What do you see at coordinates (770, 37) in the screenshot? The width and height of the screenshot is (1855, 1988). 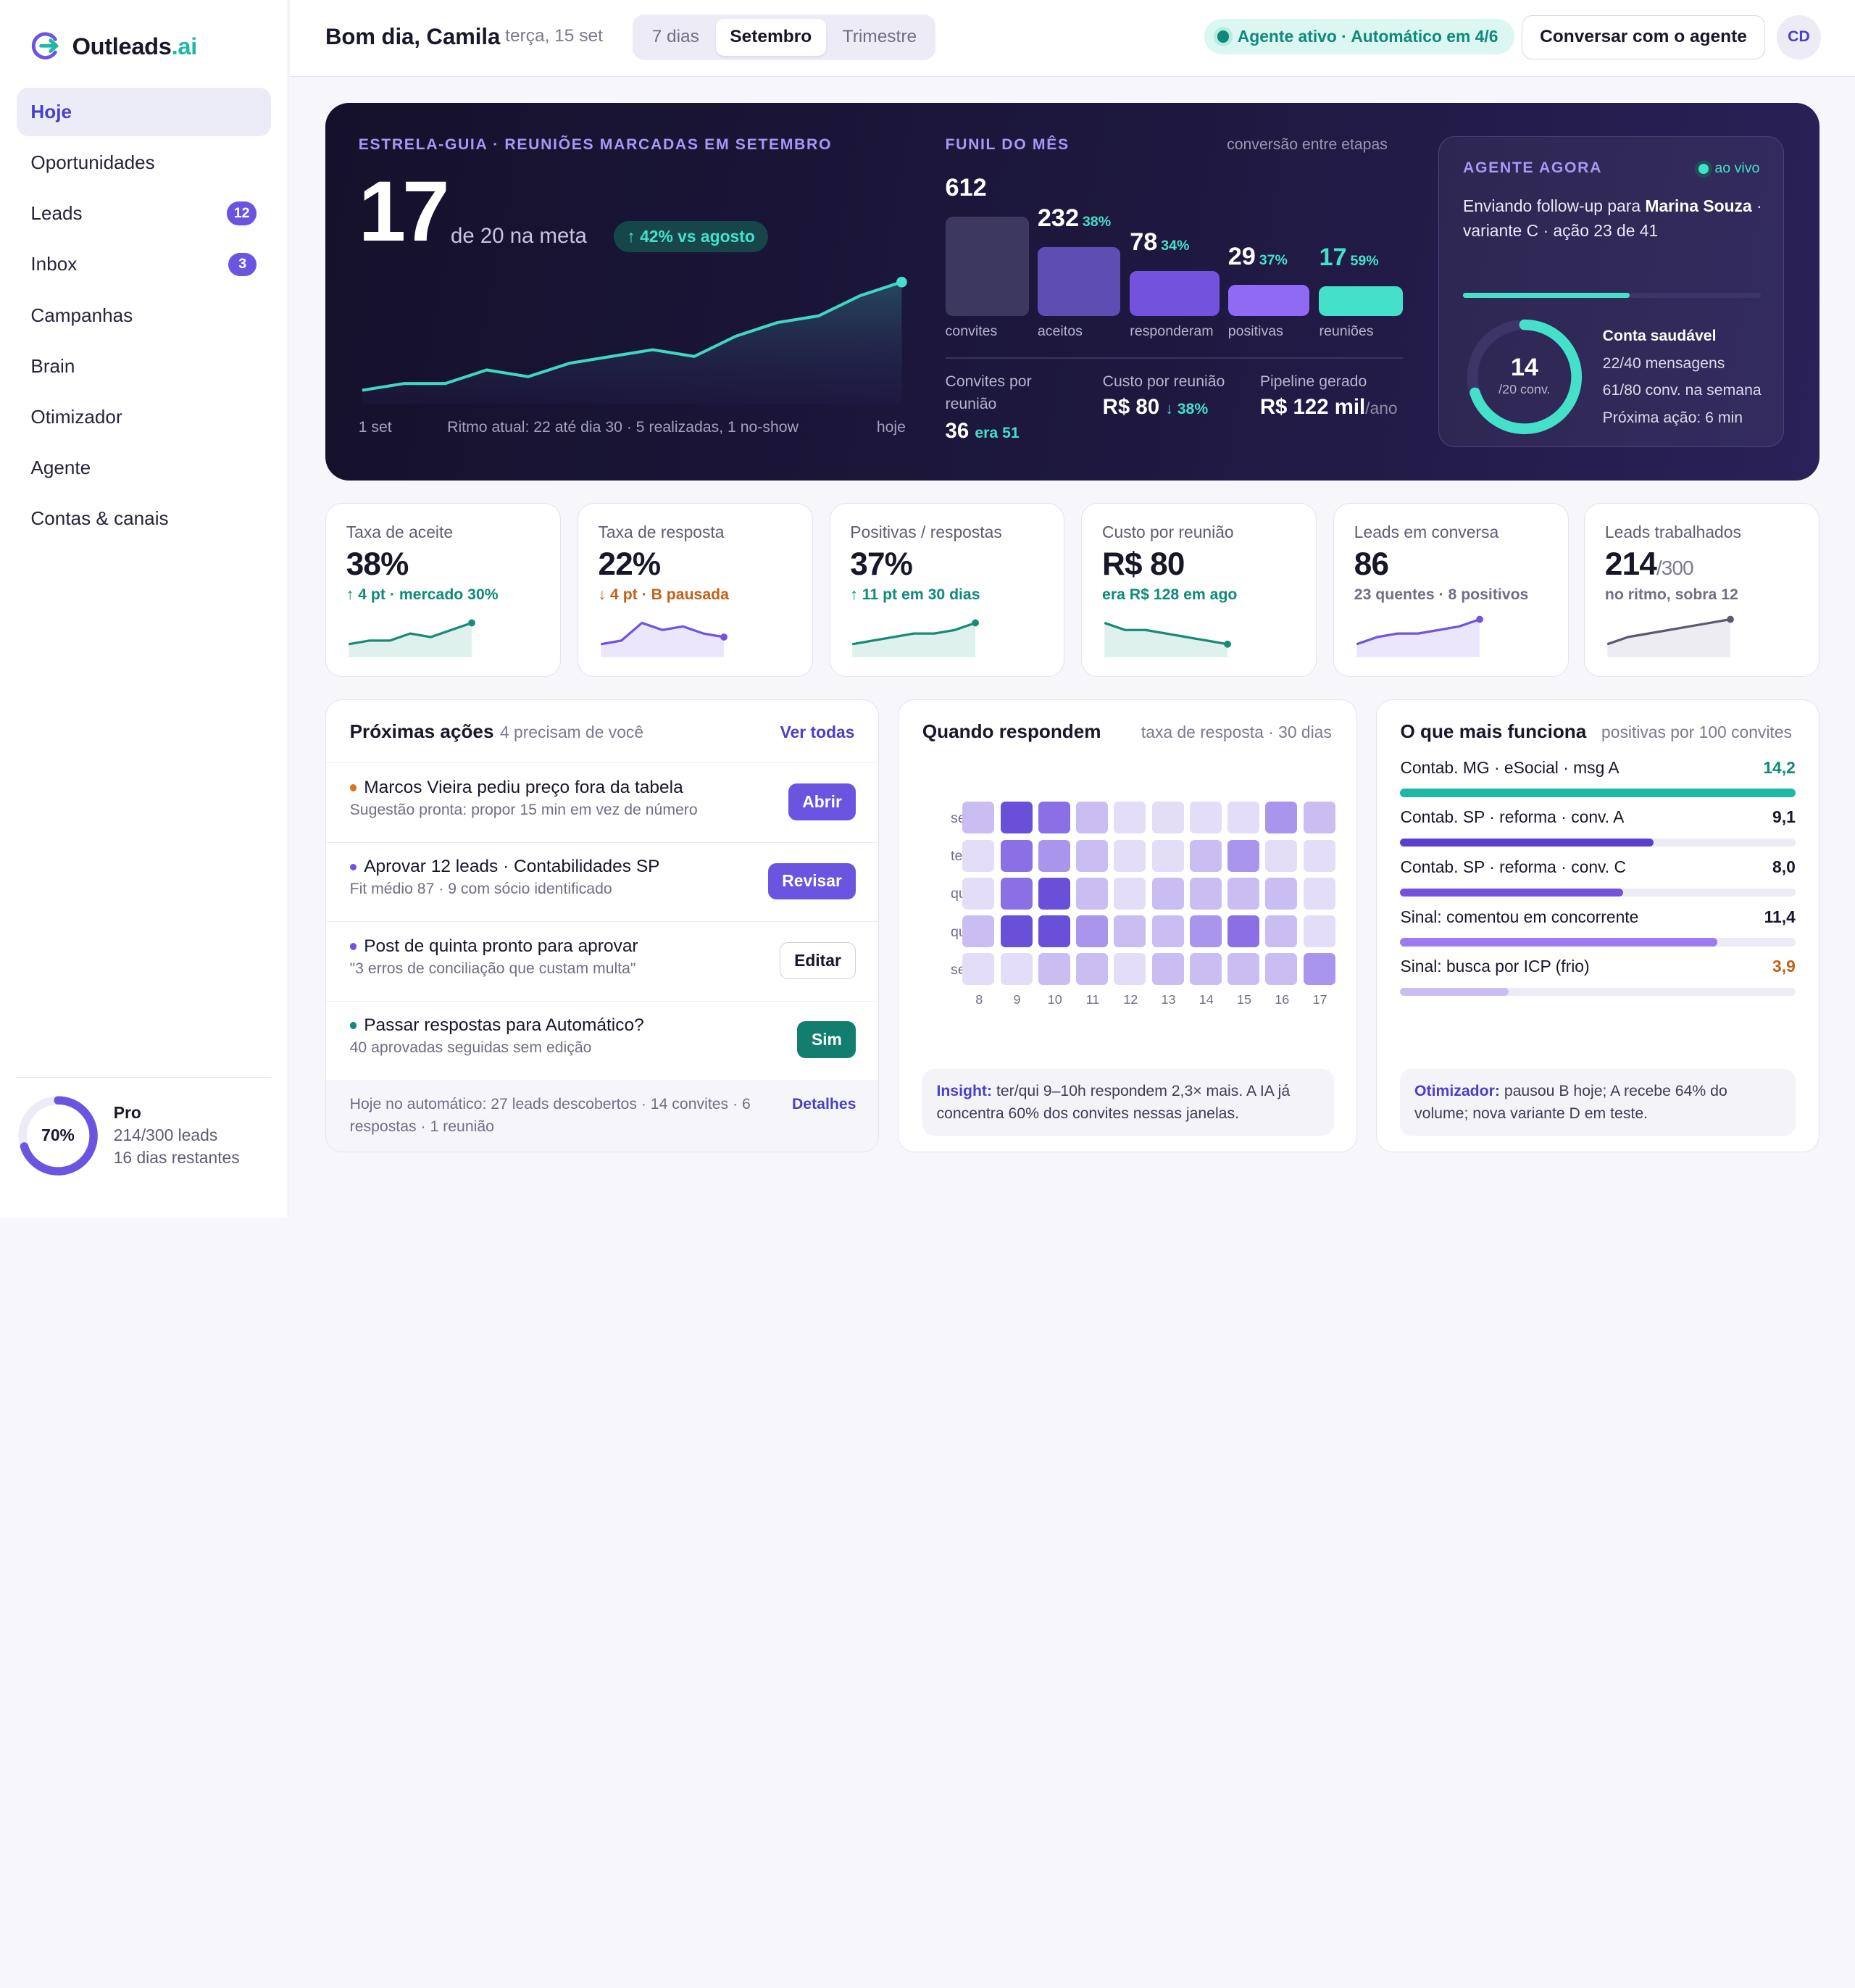 I see `period-setembro: Setembro` at bounding box center [770, 37].